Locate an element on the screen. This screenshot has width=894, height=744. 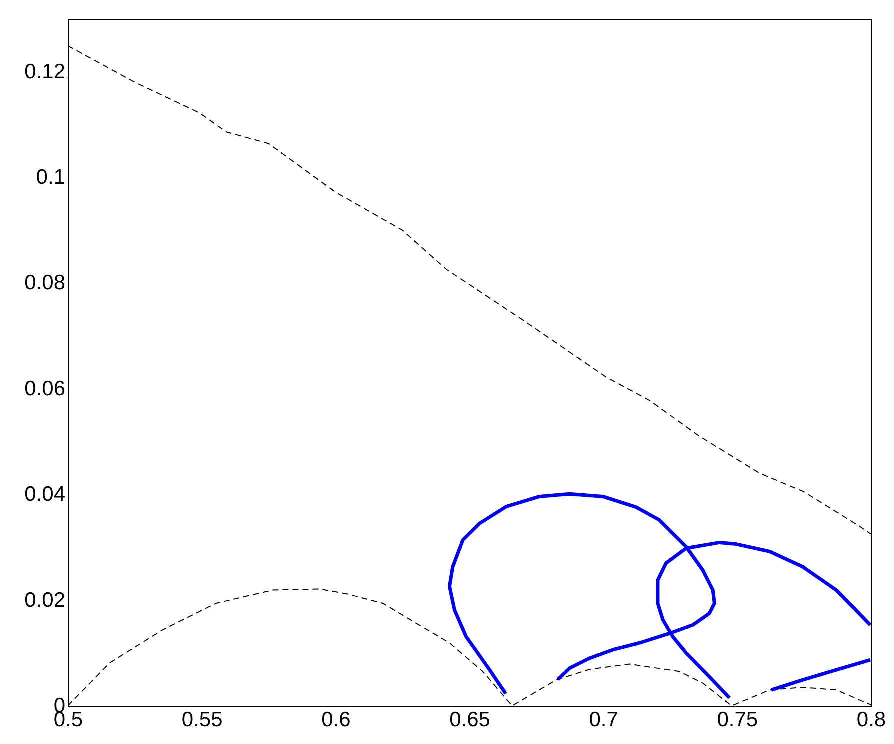
line-series is located at coordinates (820, 675).